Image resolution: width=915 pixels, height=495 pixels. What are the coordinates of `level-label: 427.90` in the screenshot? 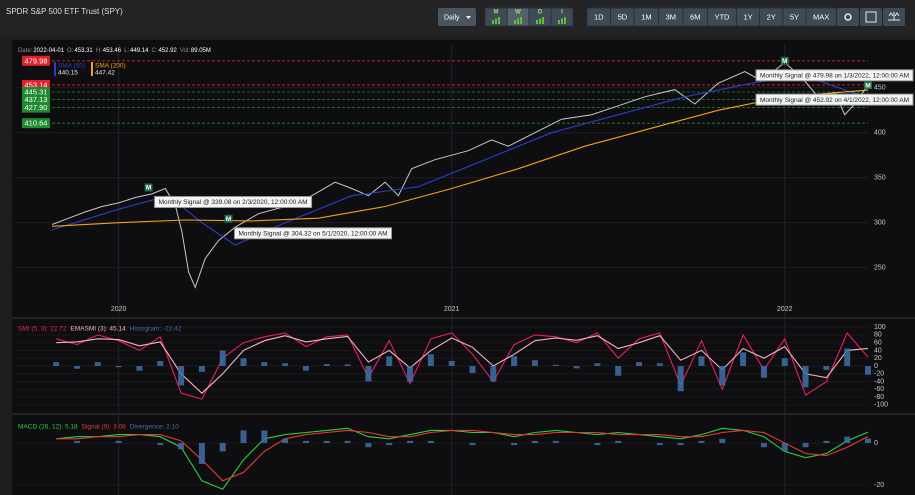 It's located at (36, 107).